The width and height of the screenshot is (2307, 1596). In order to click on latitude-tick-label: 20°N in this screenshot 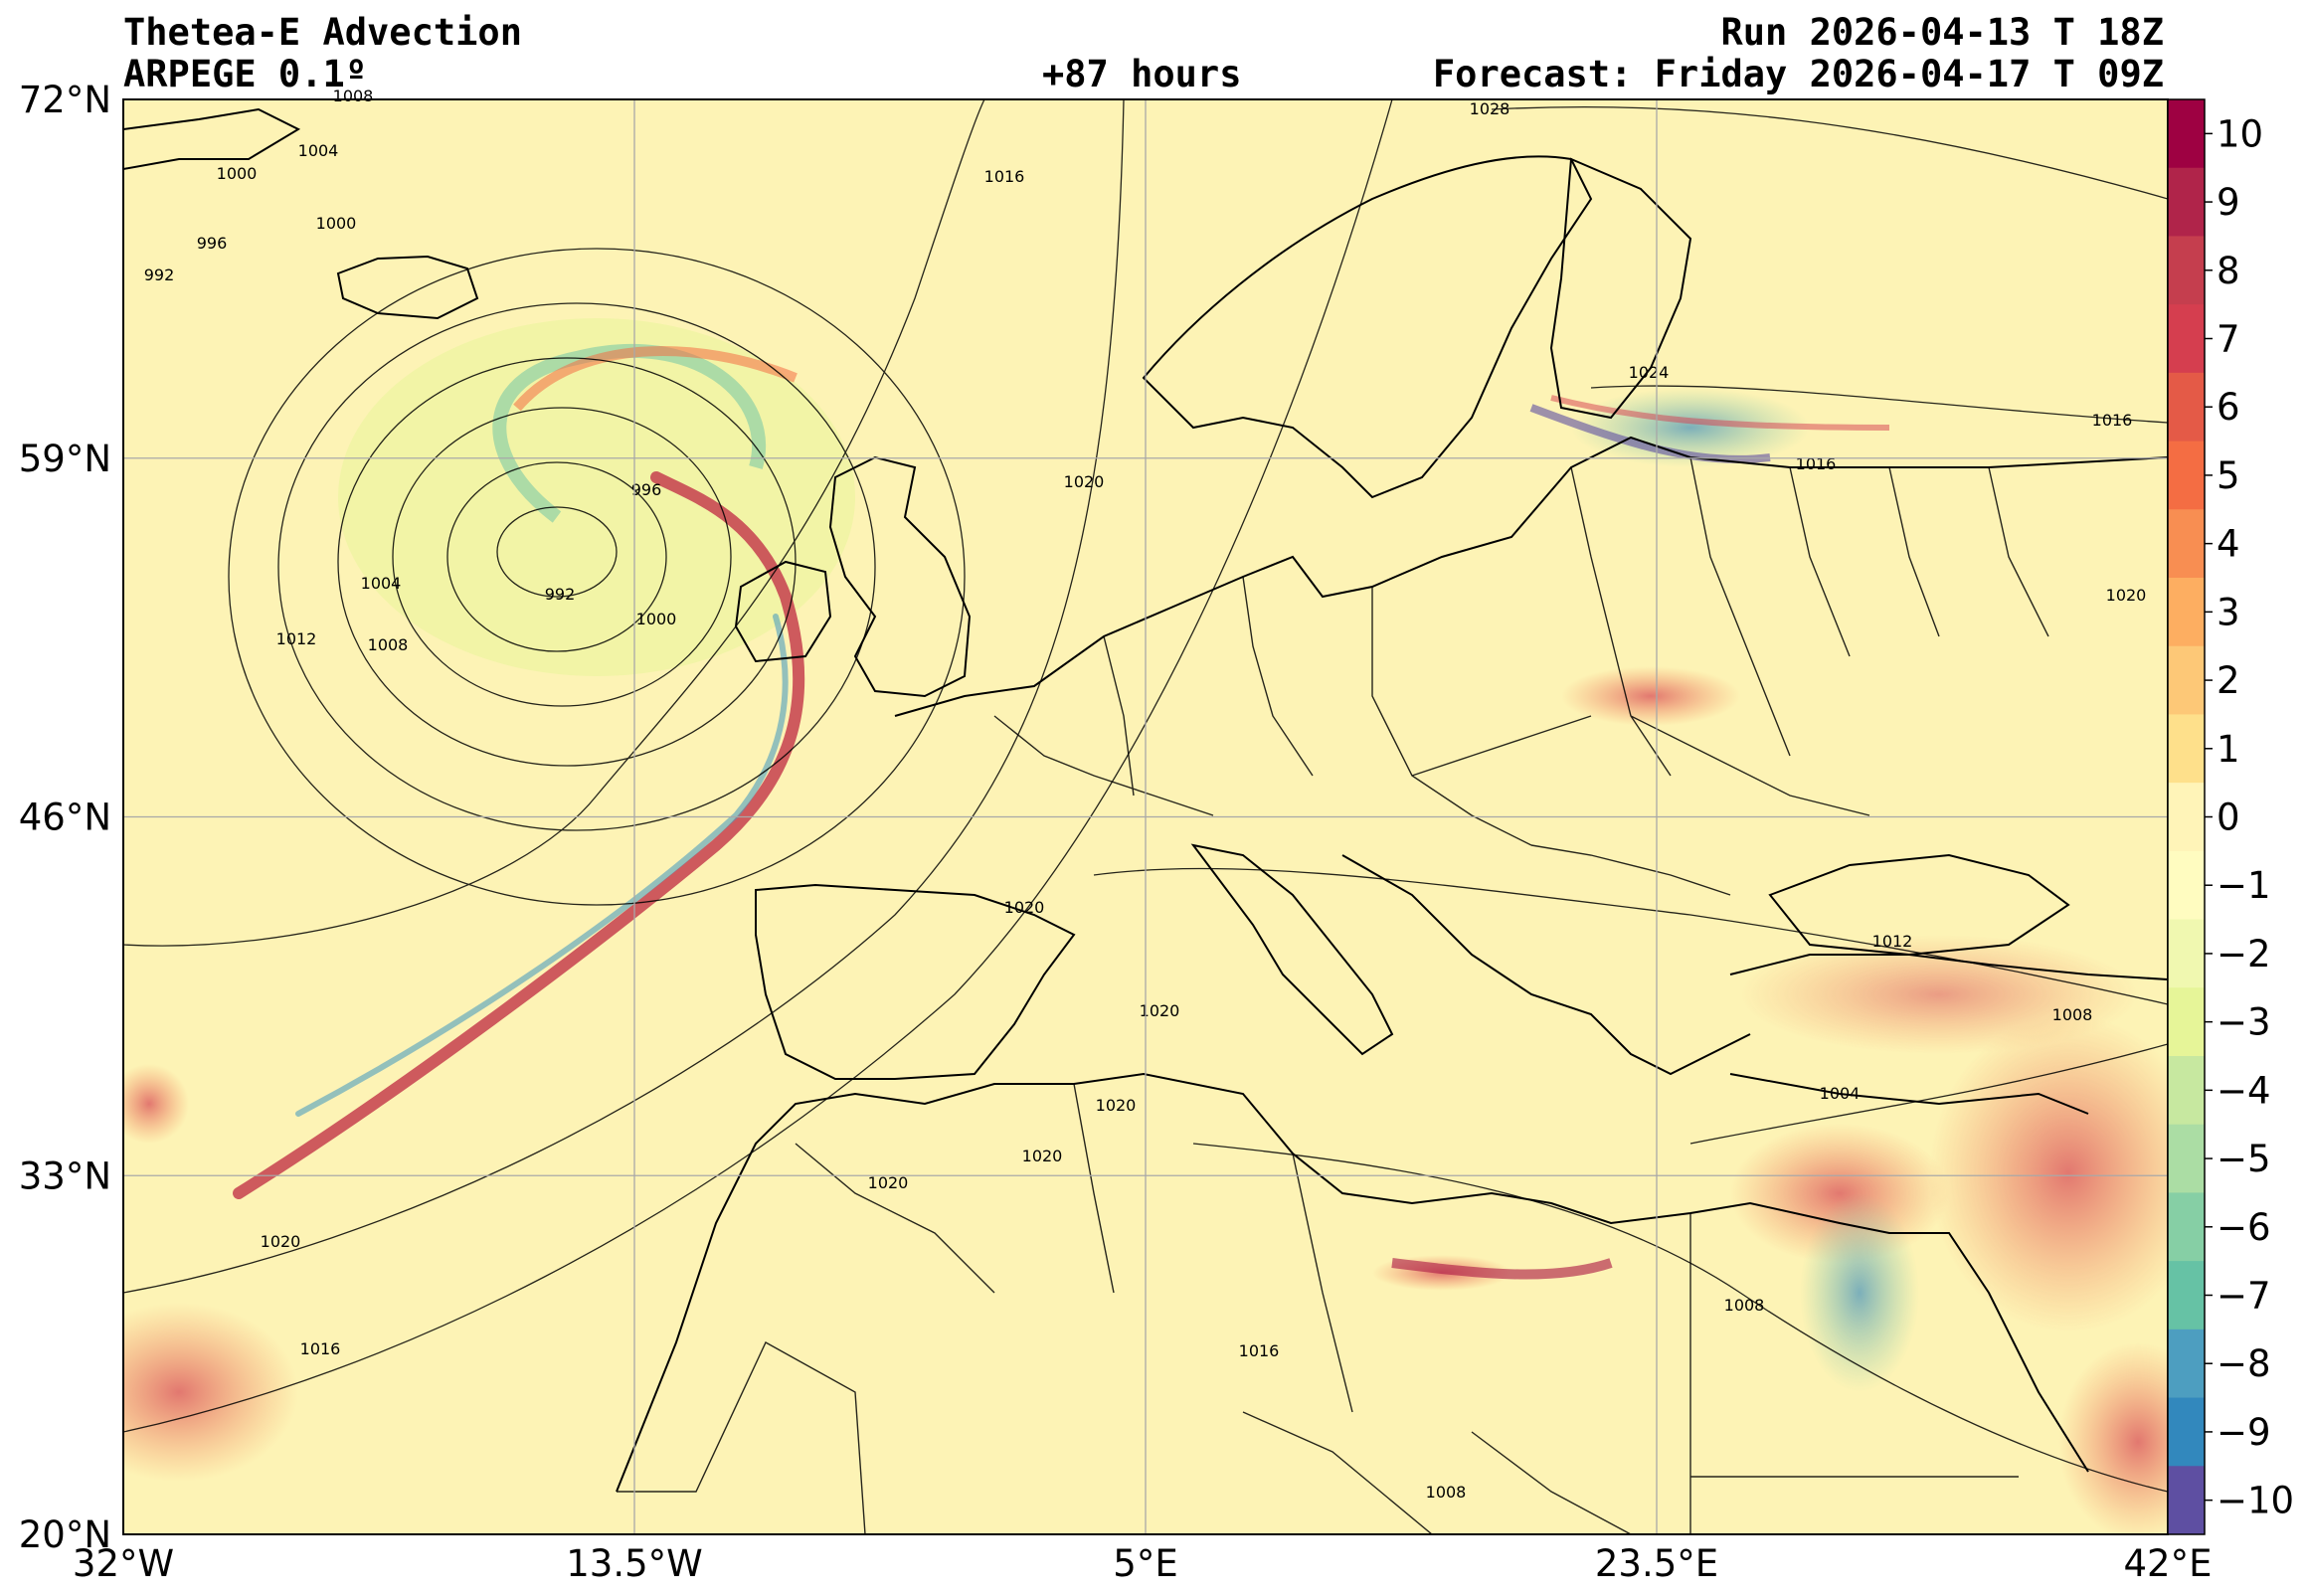, I will do `click(65, 1534)`.